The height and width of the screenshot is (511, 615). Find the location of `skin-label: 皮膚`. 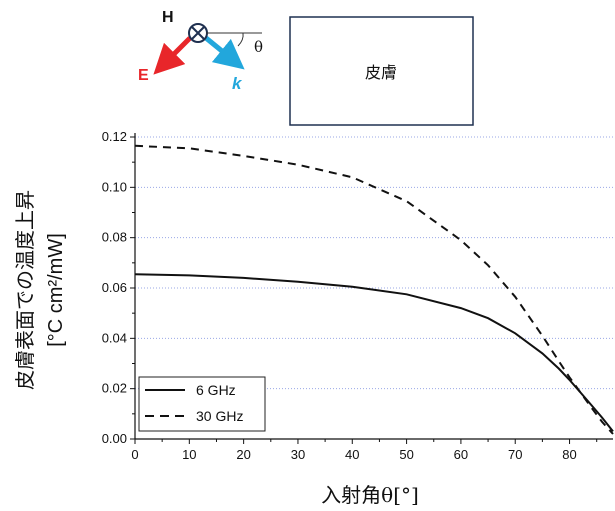

skin-label: 皮膚 is located at coordinates (381, 72).